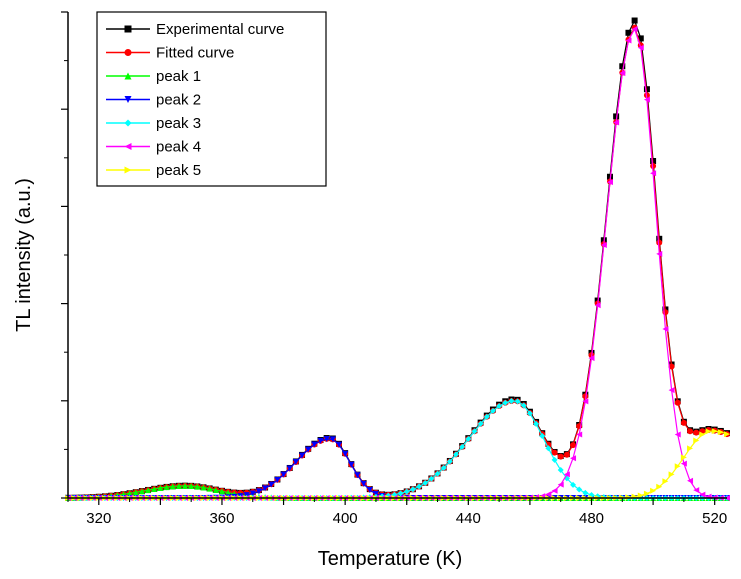  Describe the element at coordinates (178, 147) in the screenshot. I see `legend-label: peak 4` at that location.